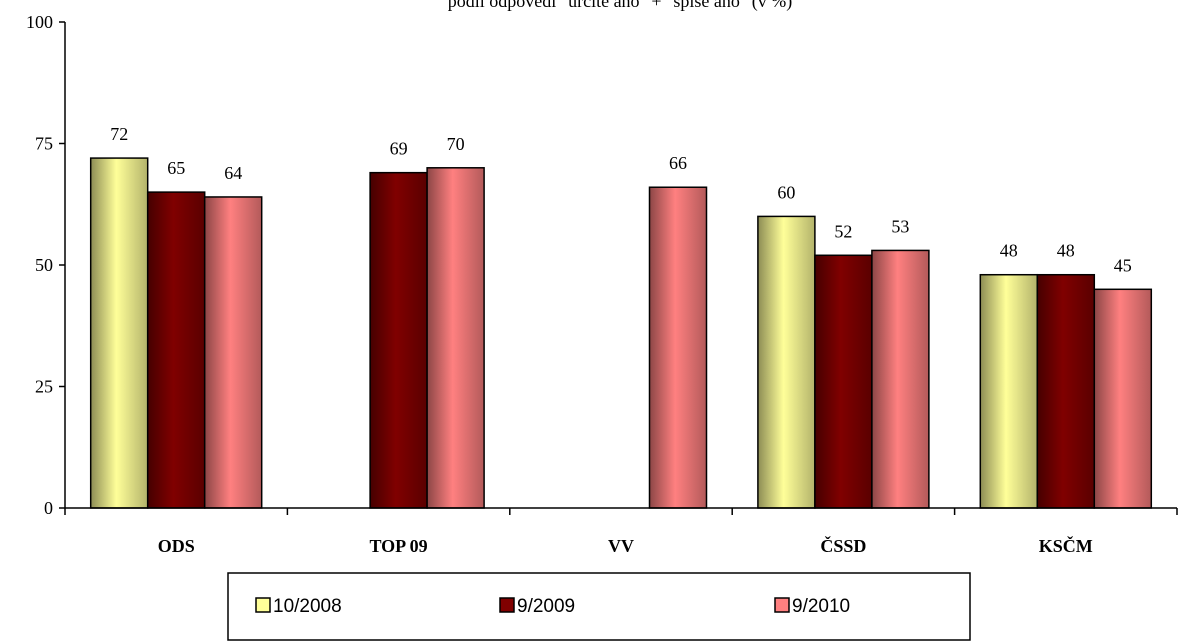  Describe the element at coordinates (678, 163) in the screenshot. I see `data-label: 66` at that location.